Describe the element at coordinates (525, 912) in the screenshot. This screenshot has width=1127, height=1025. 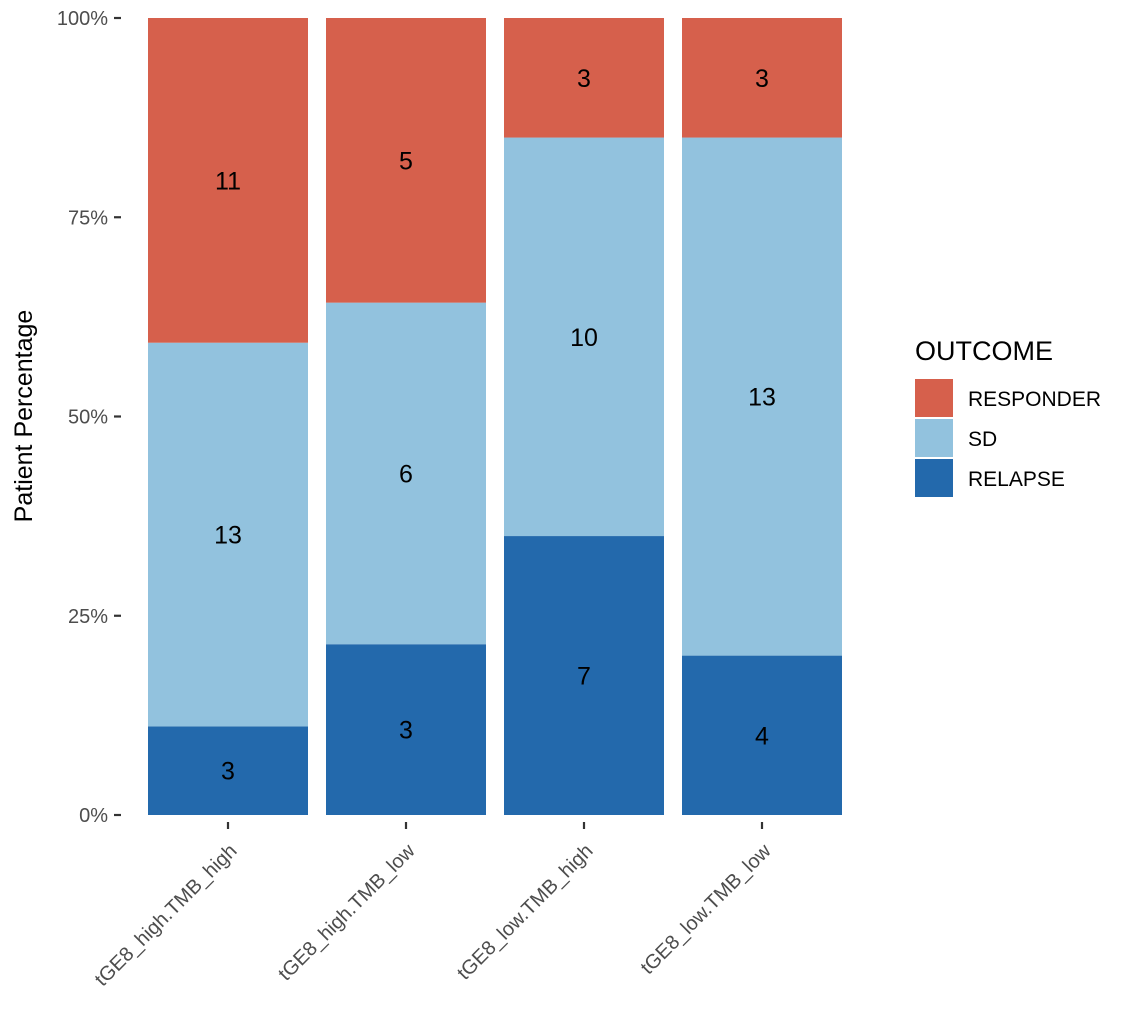
I see `x-tick-label: tGE8_low.TMB_high` at that location.